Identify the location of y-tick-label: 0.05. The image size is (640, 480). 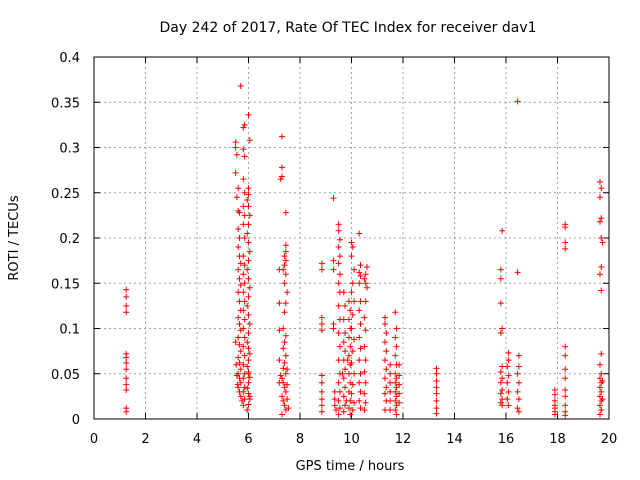
(65, 375).